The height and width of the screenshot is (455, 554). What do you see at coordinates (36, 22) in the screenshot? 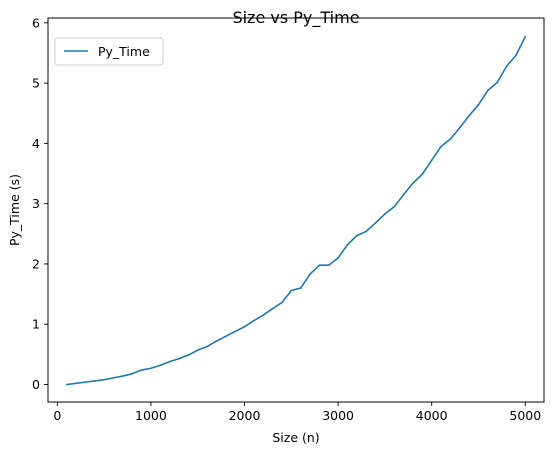
I see `y-tick-label: 6` at bounding box center [36, 22].